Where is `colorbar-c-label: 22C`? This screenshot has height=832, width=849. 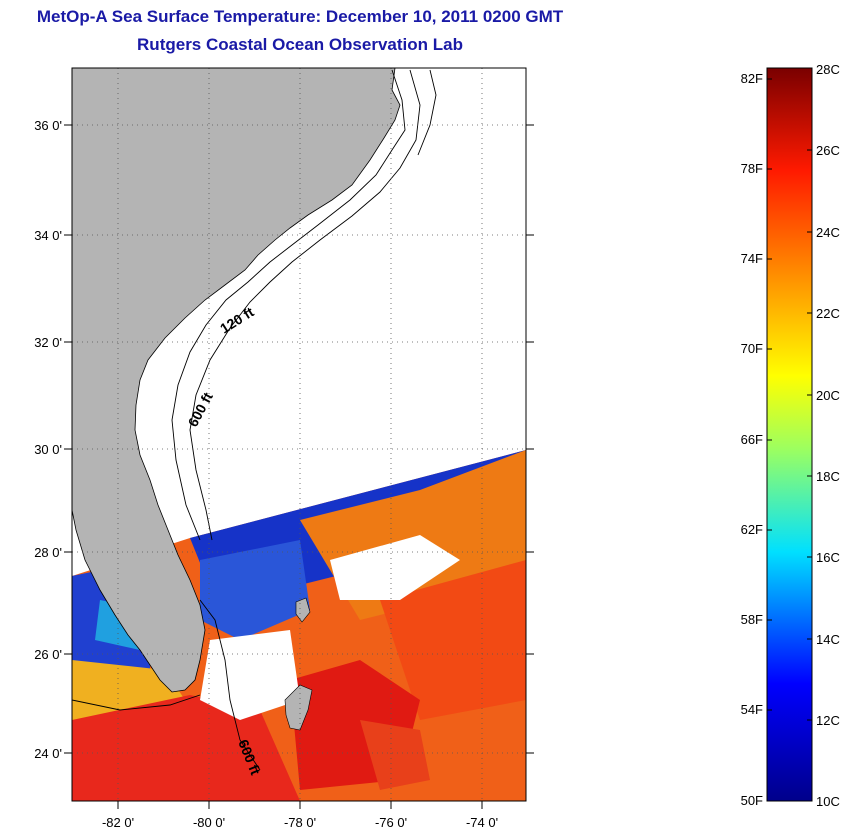 colorbar-c-label: 22C is located at coordinates (828, 313).